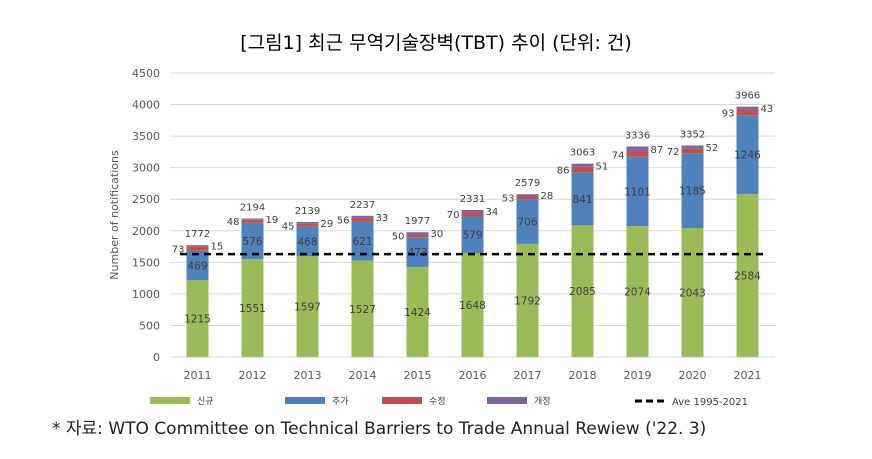  What do you see at coordinates (308, 375) in the screenshot?
I see `x-tick-label: 2013` at bounding box center [308, 375].